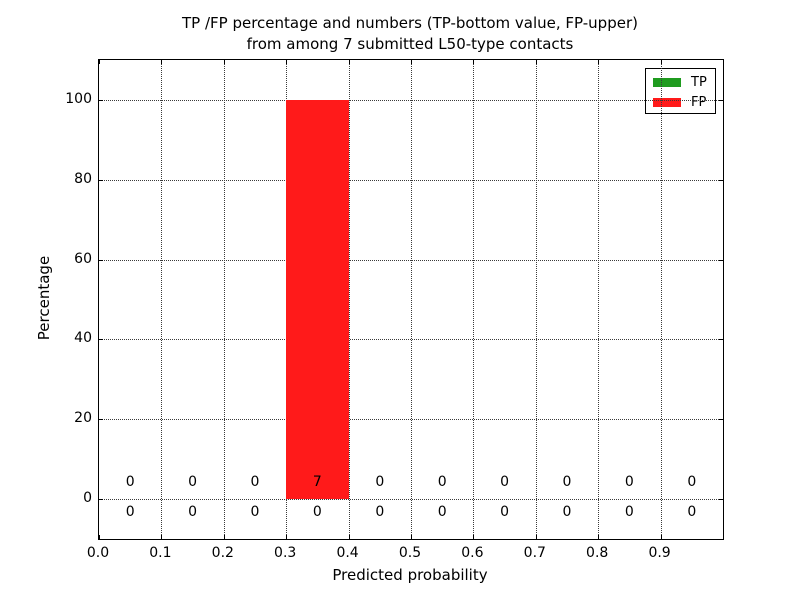 The width and height of the screenshot is (800, 600). Describe the element at coordinates (83, 338) in the screenshot. I see `y-tick-label: 40` at that location.